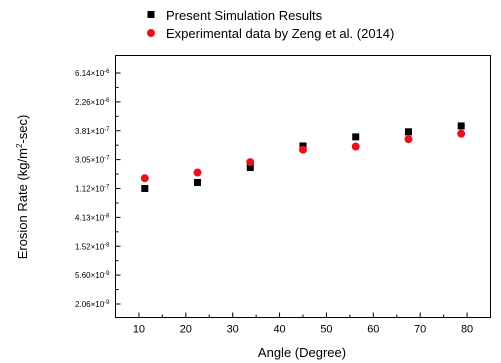 This screenshot has width=501, height=363. What do you see at coordinates (303, 157) in the screenshot?
I see `data-marks` at bounding box center [303, 157].